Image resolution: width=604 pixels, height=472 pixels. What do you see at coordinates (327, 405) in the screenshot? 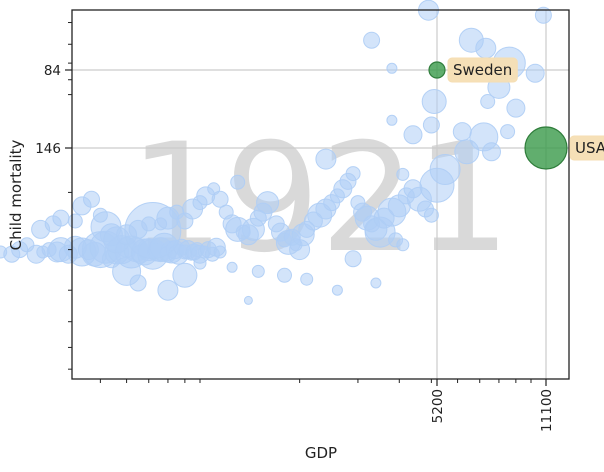
I see `x-ticks: 5200 11100` at bounding box center [327, 405].